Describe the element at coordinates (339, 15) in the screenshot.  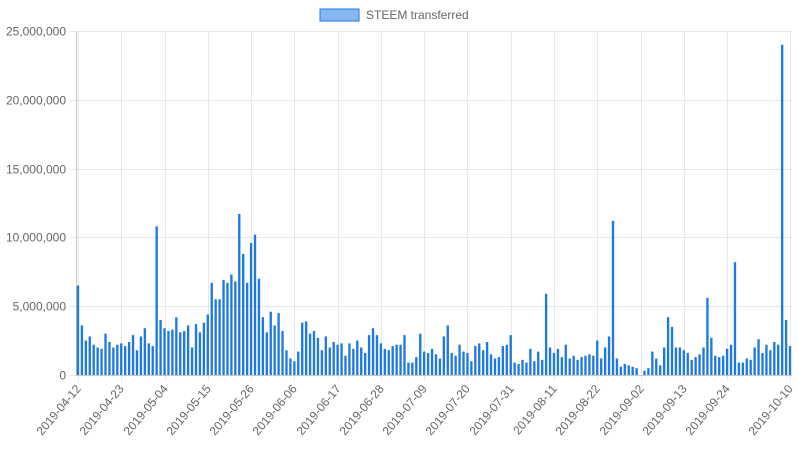
I see `legend-swatch` at that location.